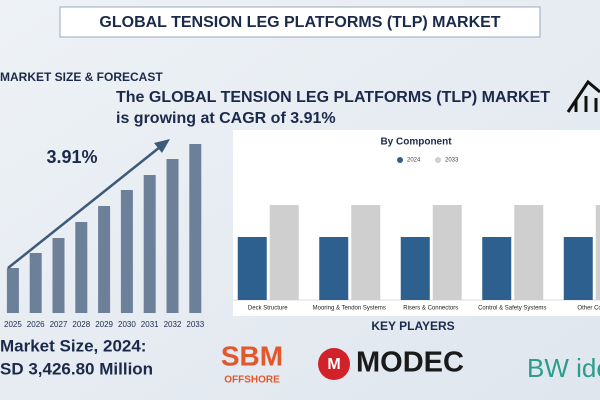  What do you see at coordinates (73, 345) in the screenshot?
I see `market-size-label: Market Size, 2024:` at bounding box center [73, 345].